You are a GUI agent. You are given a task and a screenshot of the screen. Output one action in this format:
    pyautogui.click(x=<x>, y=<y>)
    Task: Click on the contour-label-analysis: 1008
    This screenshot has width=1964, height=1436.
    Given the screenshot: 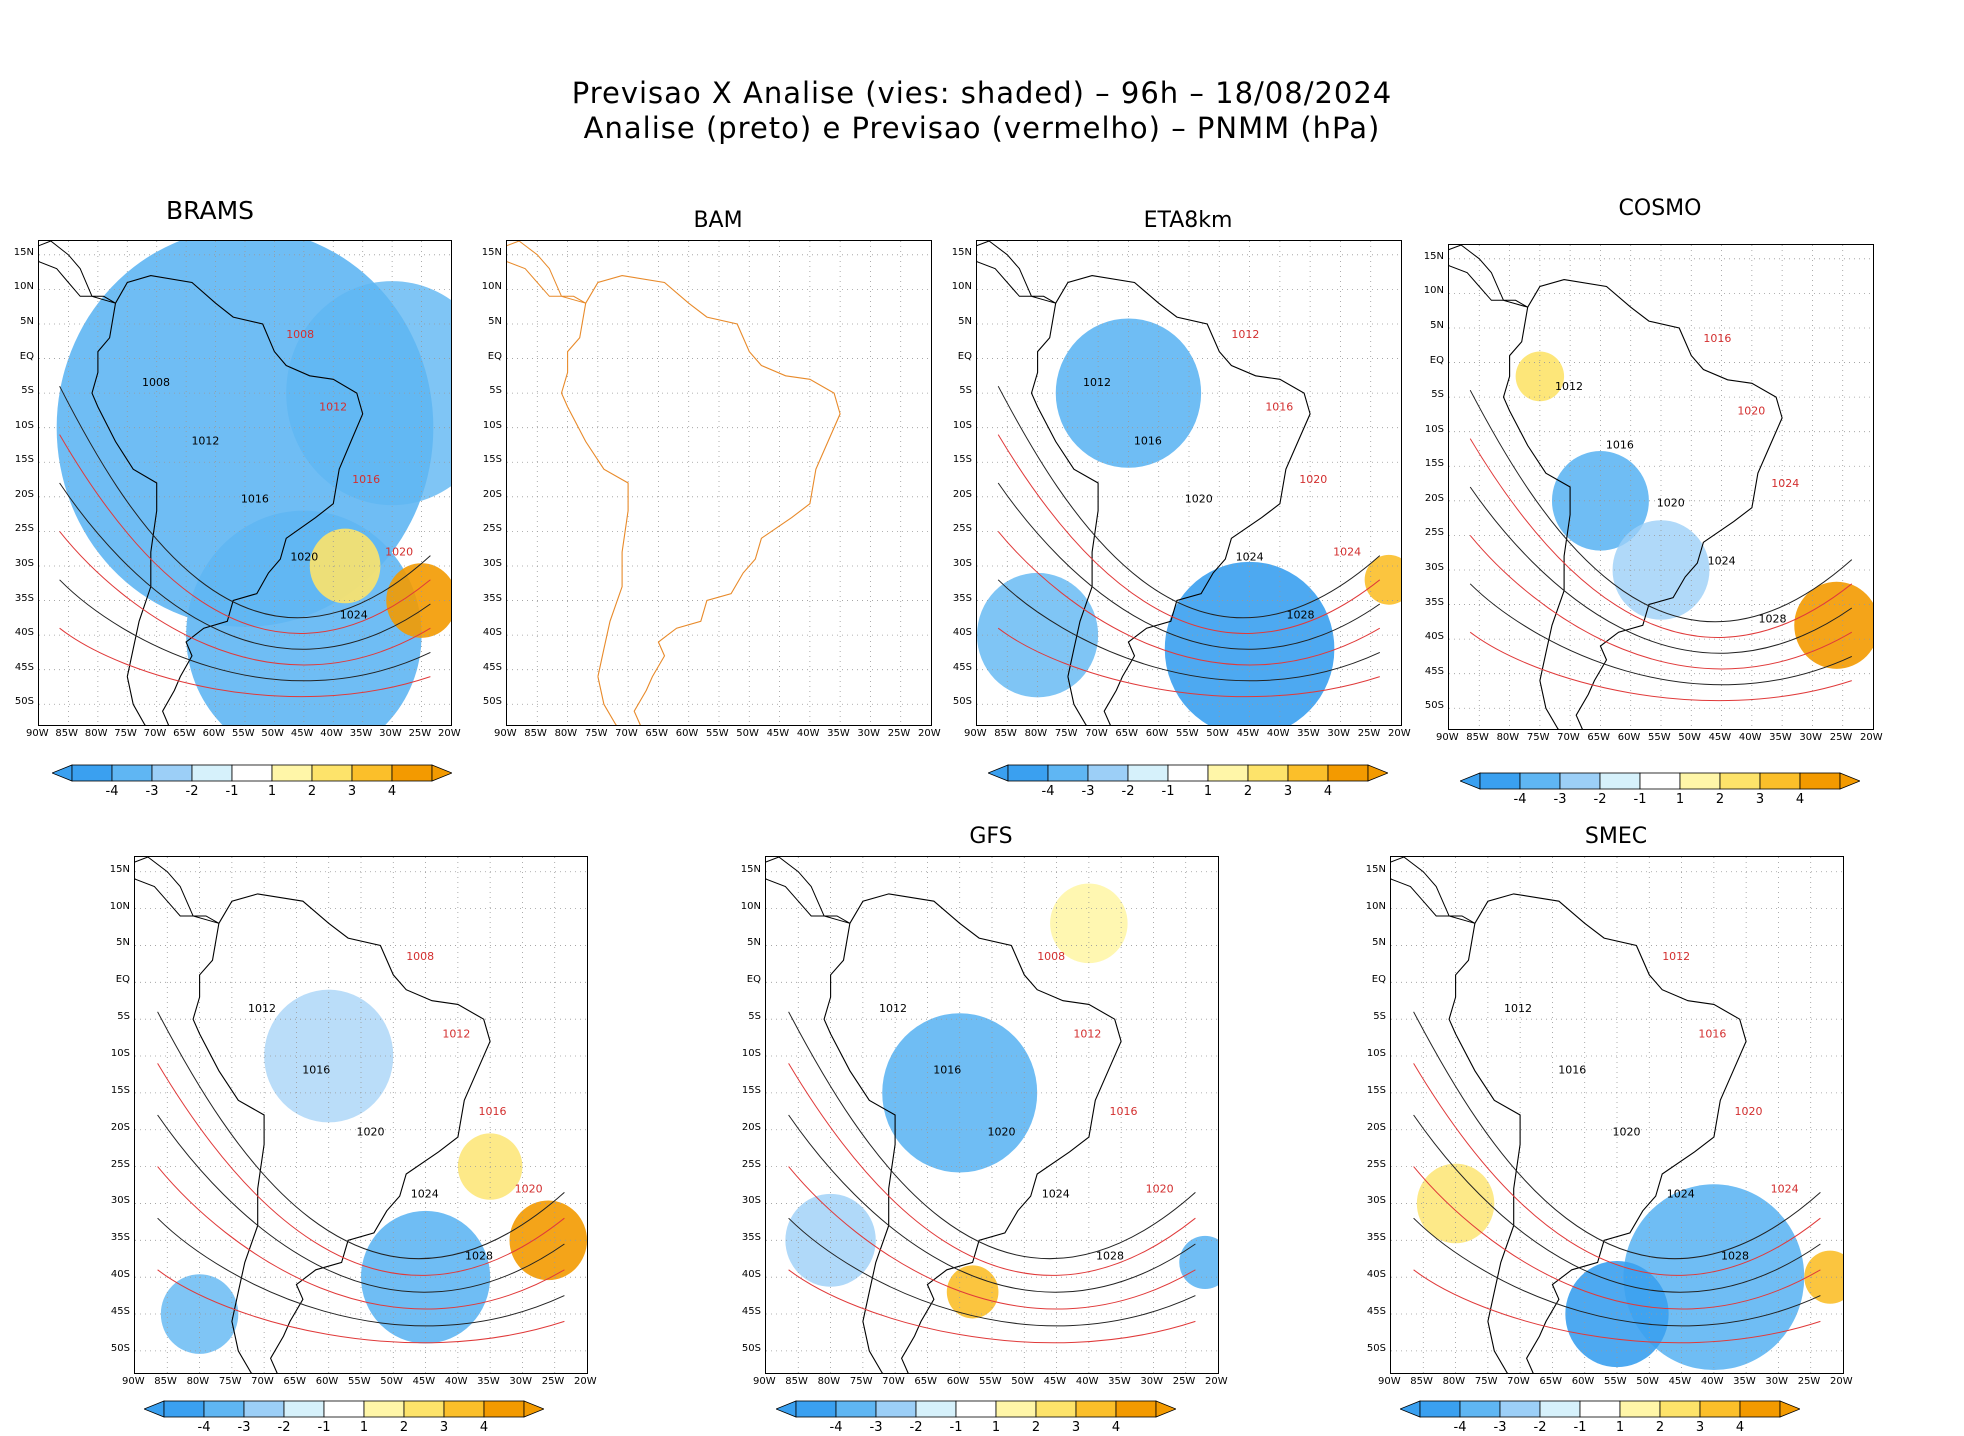 What is the action you would take?
    pyautogui.click(x=156, y=382)
    